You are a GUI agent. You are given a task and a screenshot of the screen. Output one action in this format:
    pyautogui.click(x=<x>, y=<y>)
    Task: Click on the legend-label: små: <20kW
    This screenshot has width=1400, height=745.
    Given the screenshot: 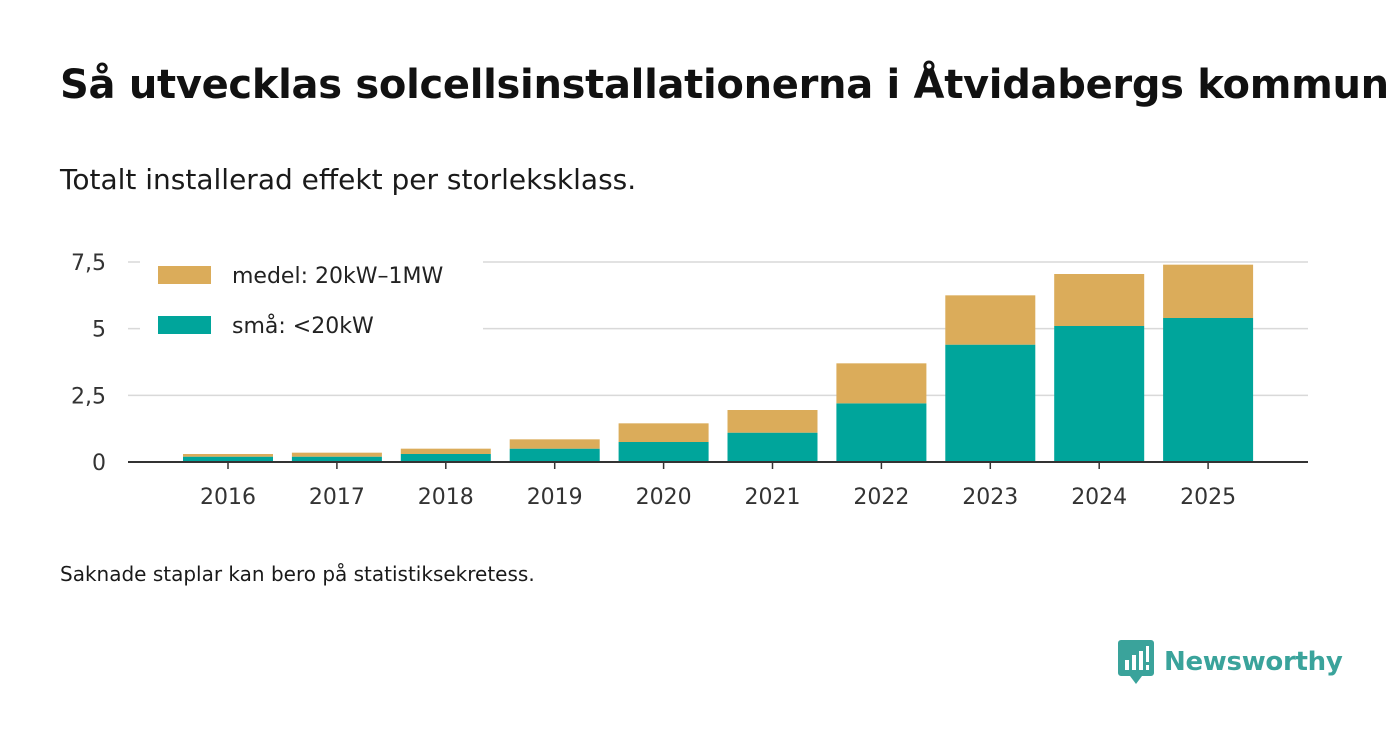 What is the action you would take?
    pyautogui.click(x=303, y=326)
    